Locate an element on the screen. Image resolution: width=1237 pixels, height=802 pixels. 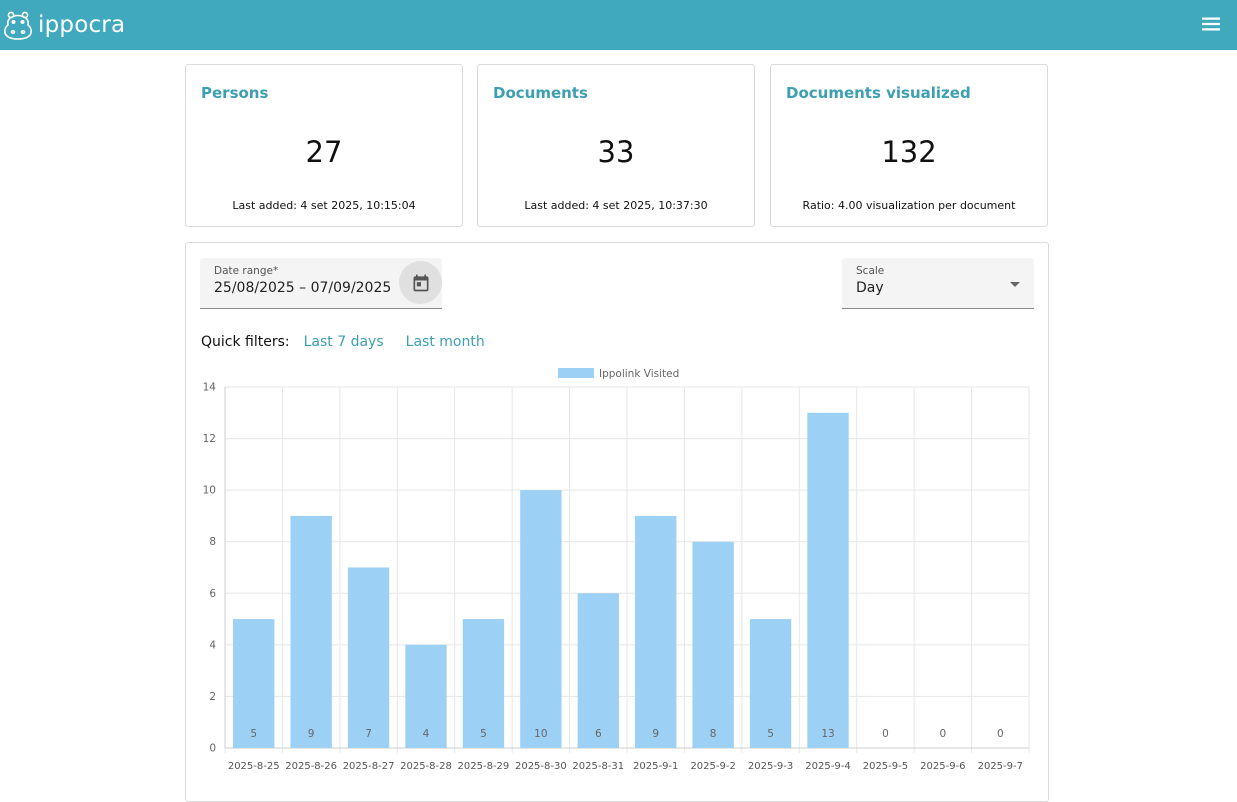
top-app-bar: ippocra is located at coordinates (618, 25).